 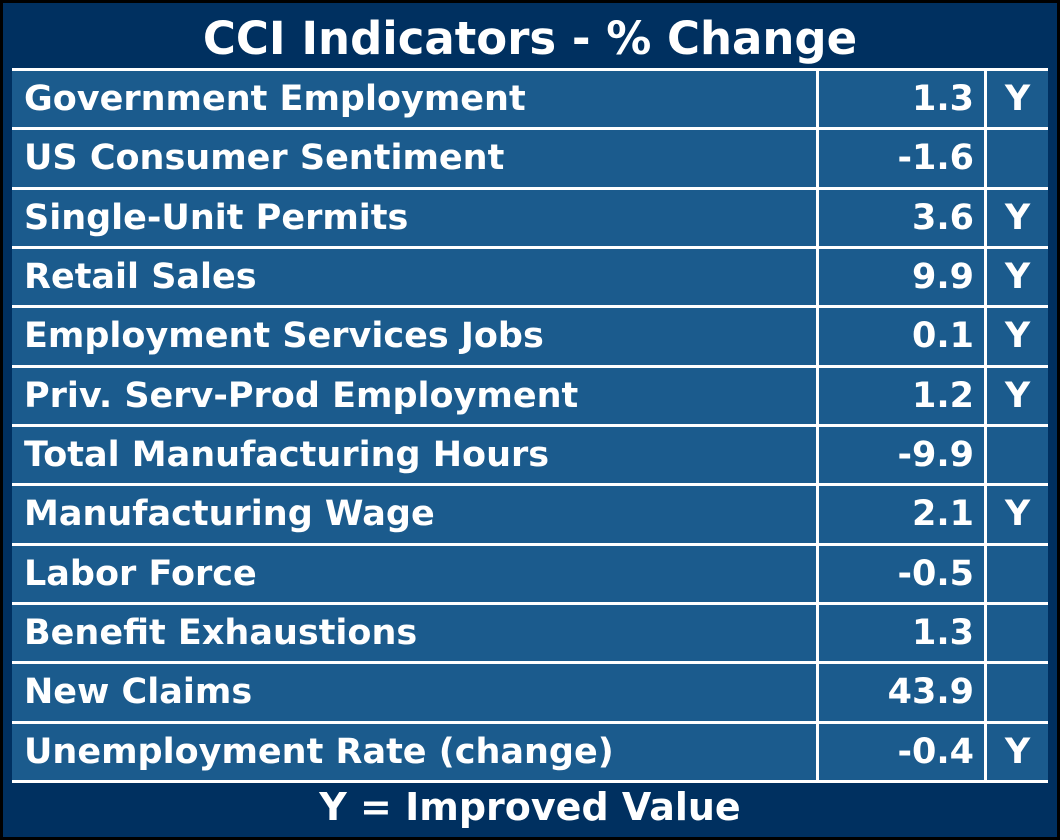 I want to click on table-row: Priv. Serv-Prod Employment 1.2 Y, so click(x=530, y=394).